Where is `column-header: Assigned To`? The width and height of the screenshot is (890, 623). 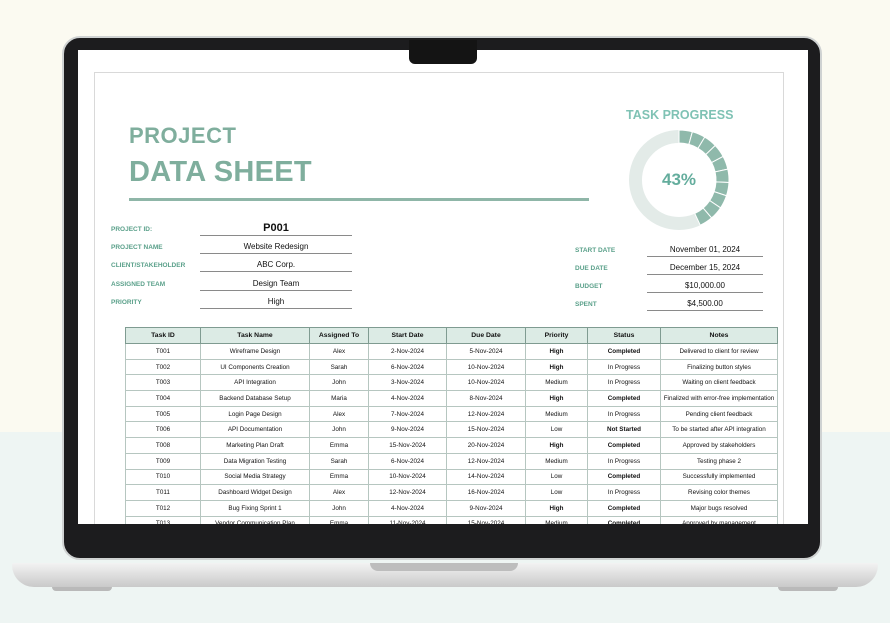 column-header: Assigned To is located at coordinates (339, 335).